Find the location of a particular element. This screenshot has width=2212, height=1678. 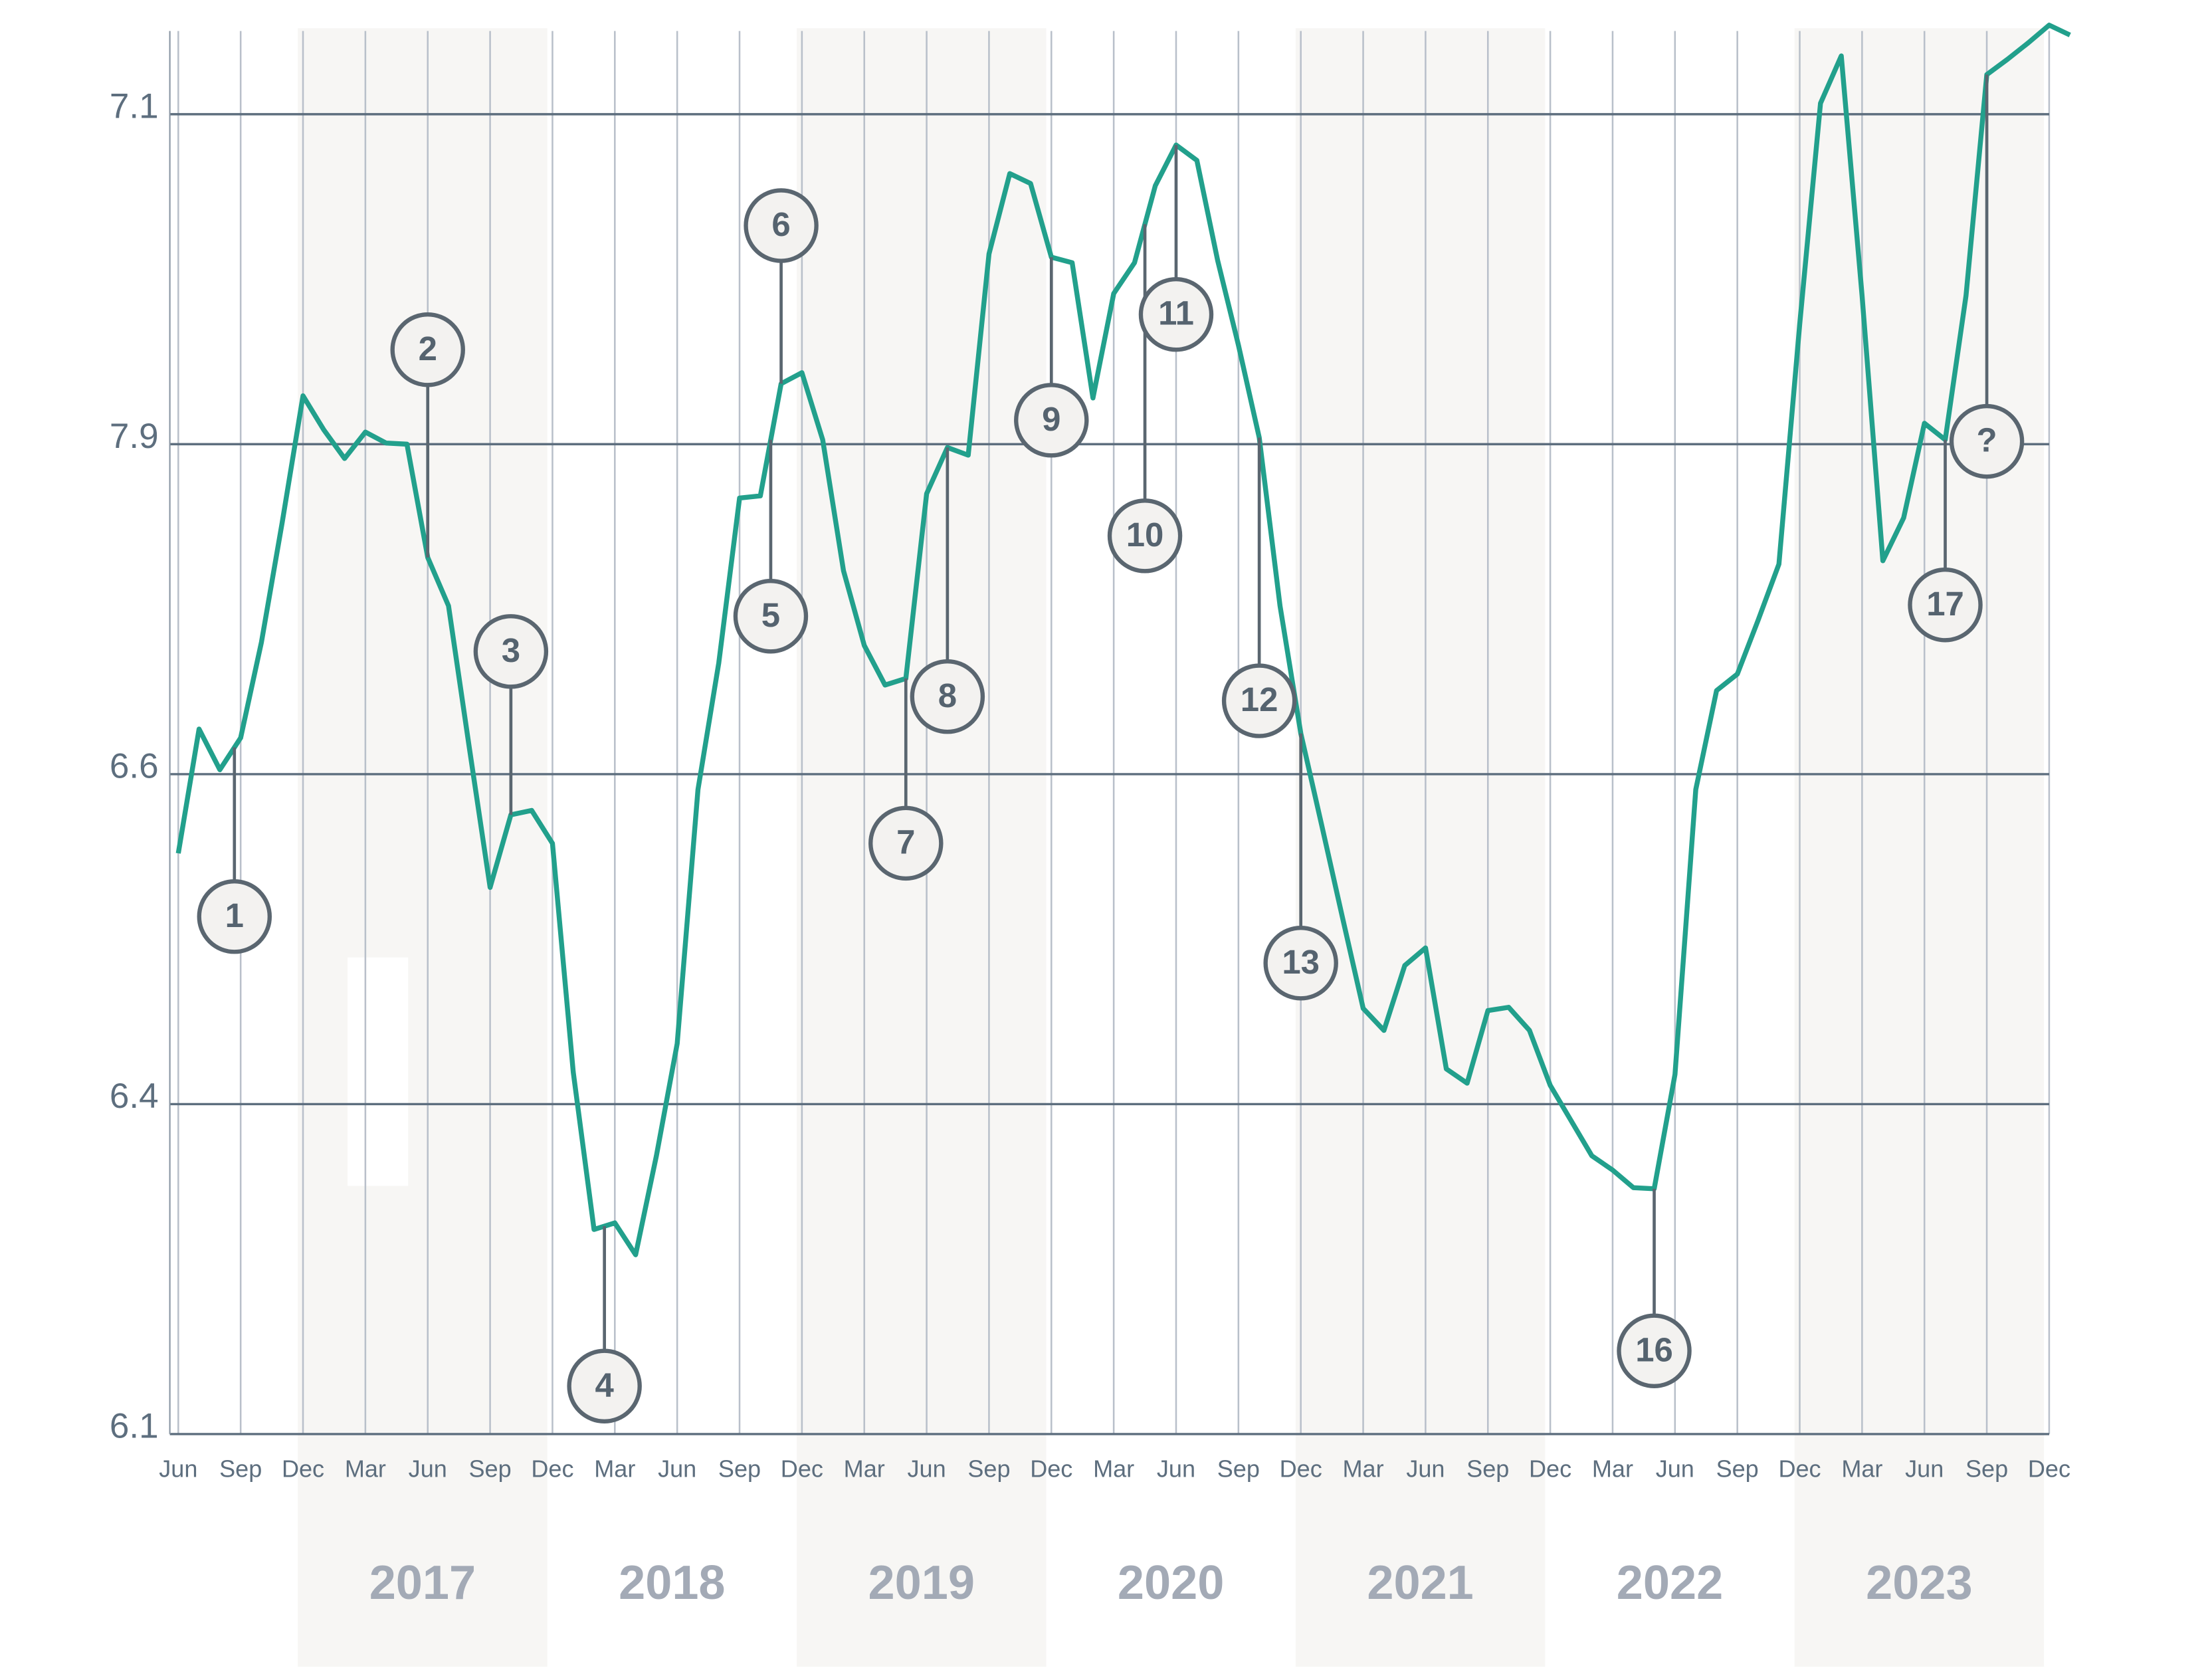

year-label: 2022 is located at coordinates (1670, 1583).